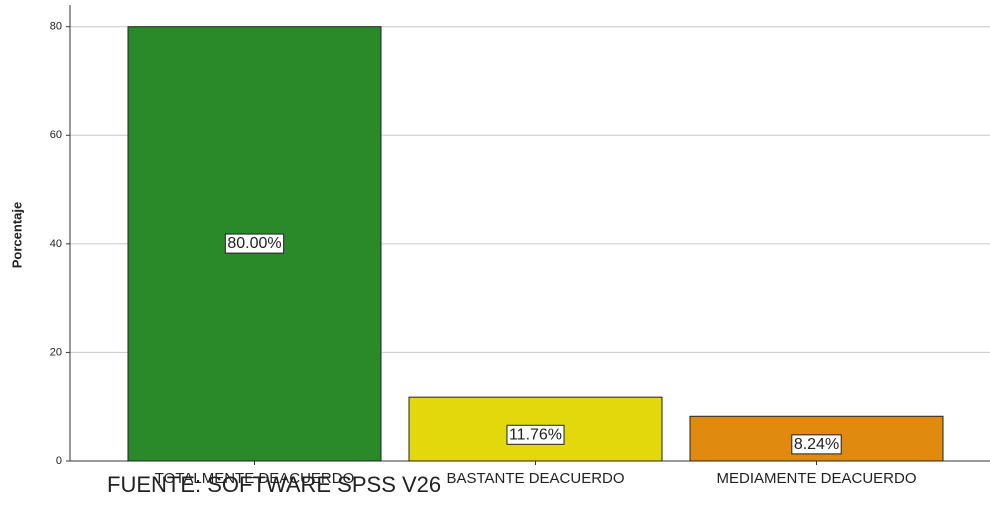 The width and height of the screenshot is (990, 519). Describe the element at coordinates (59, 461) in the screenshot. I see `y-tick-label: 0` at that location.